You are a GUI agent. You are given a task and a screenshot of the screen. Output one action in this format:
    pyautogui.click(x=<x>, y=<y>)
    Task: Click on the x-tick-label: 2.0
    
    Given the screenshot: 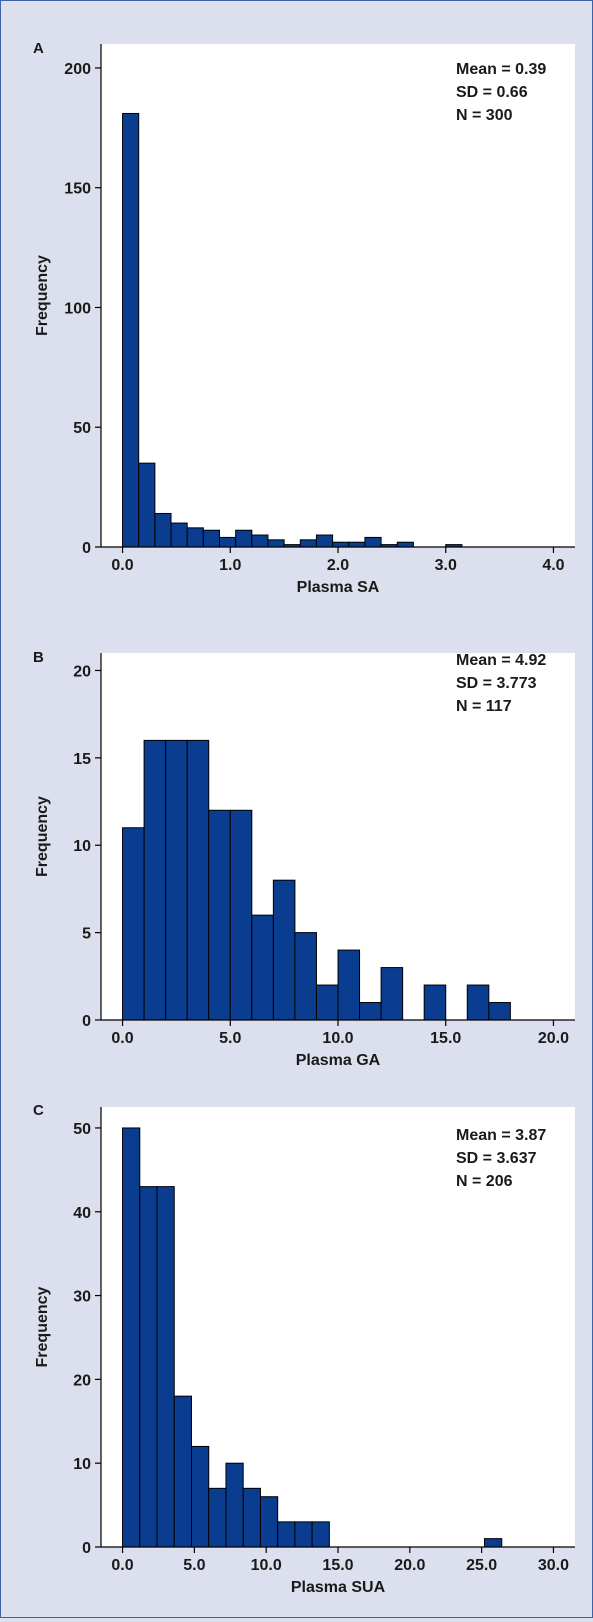 What is the action you would take?
    pyautogui.click(x=338, y=565)
    